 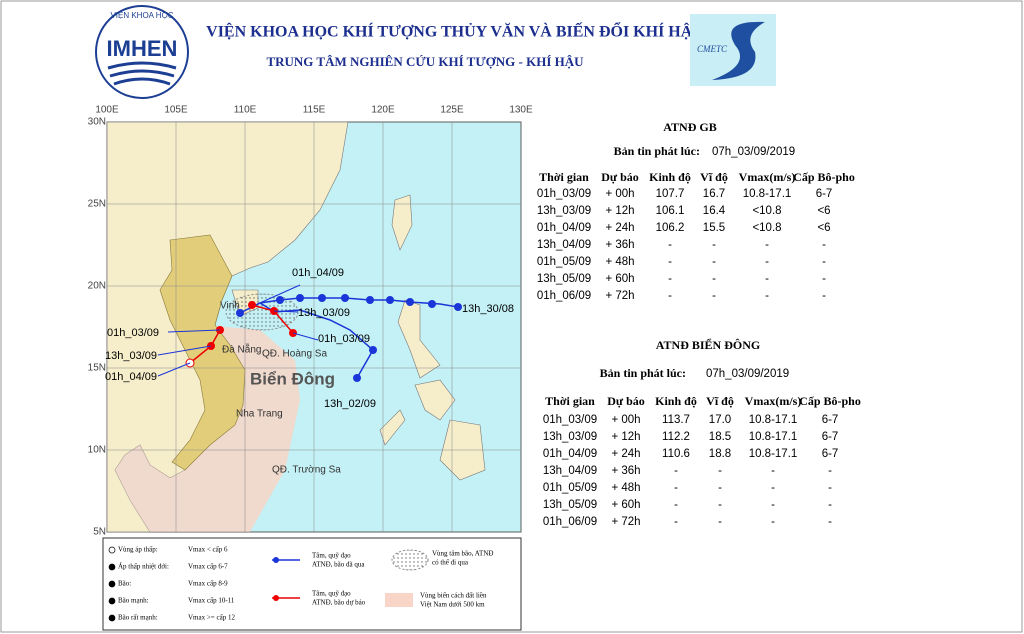 What do you see at coordinates (619, 279) in the screenshot?
I see `cell: + 60h` at bounding box center [619, 279].